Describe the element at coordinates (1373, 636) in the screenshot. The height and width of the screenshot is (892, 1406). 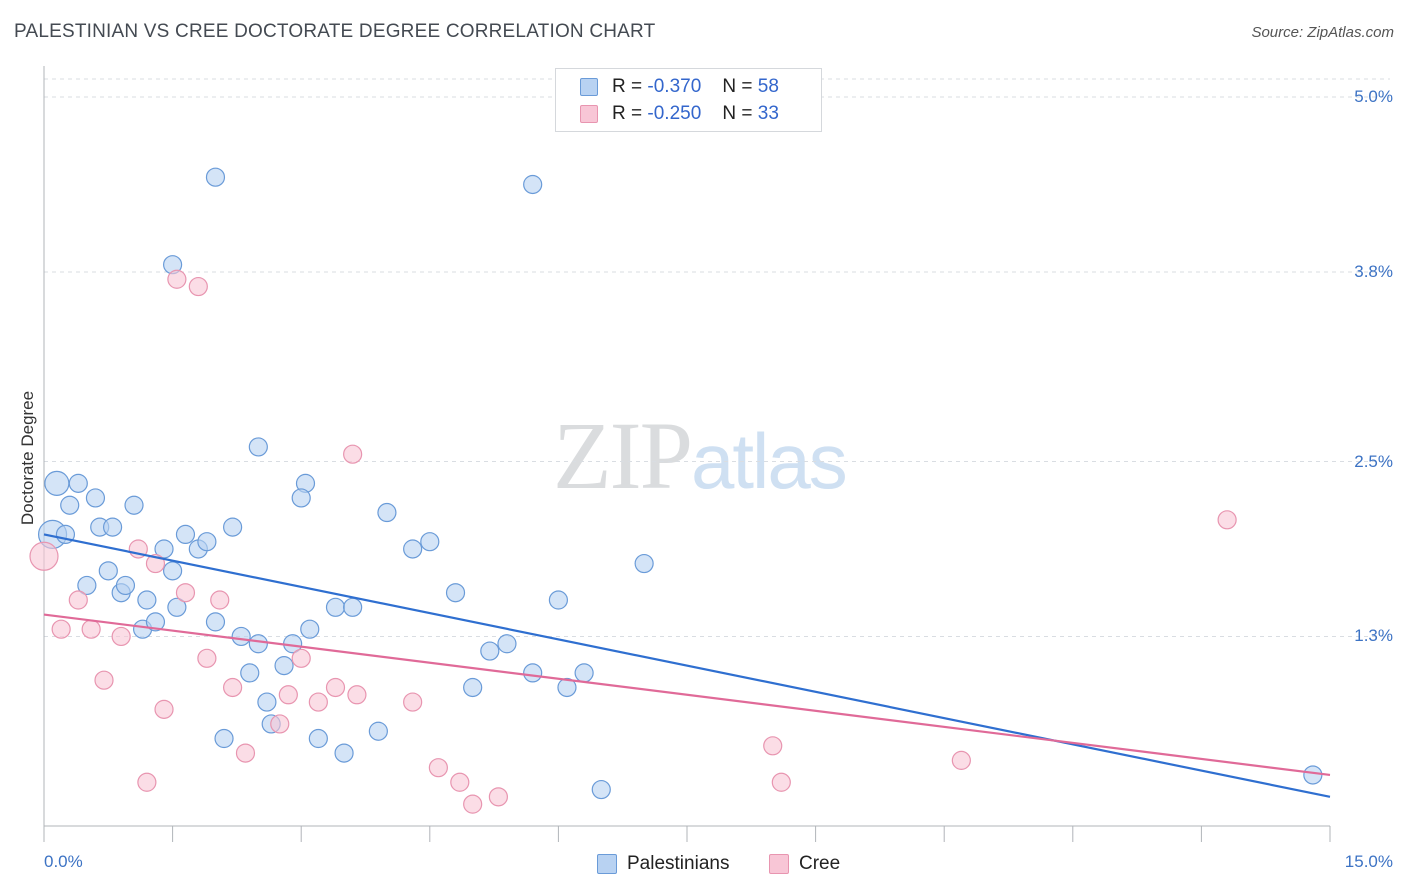
I see `y-tick-label: 1.3%` at that location.